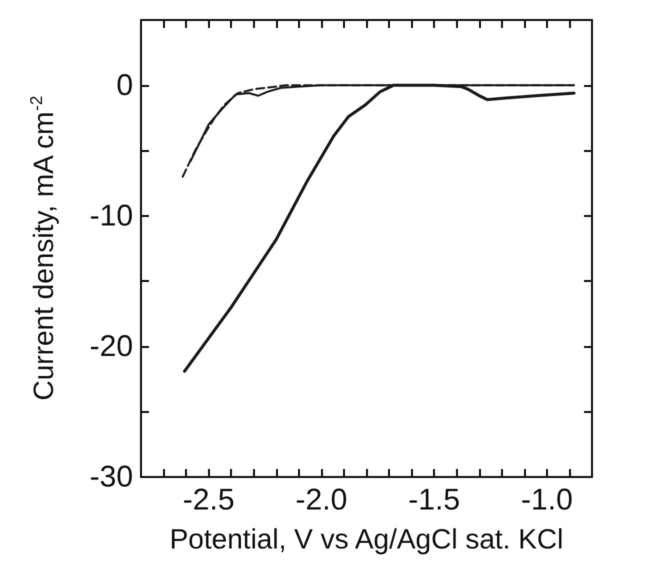  I want to click on y-tick-label: 0, so click(124, 85).